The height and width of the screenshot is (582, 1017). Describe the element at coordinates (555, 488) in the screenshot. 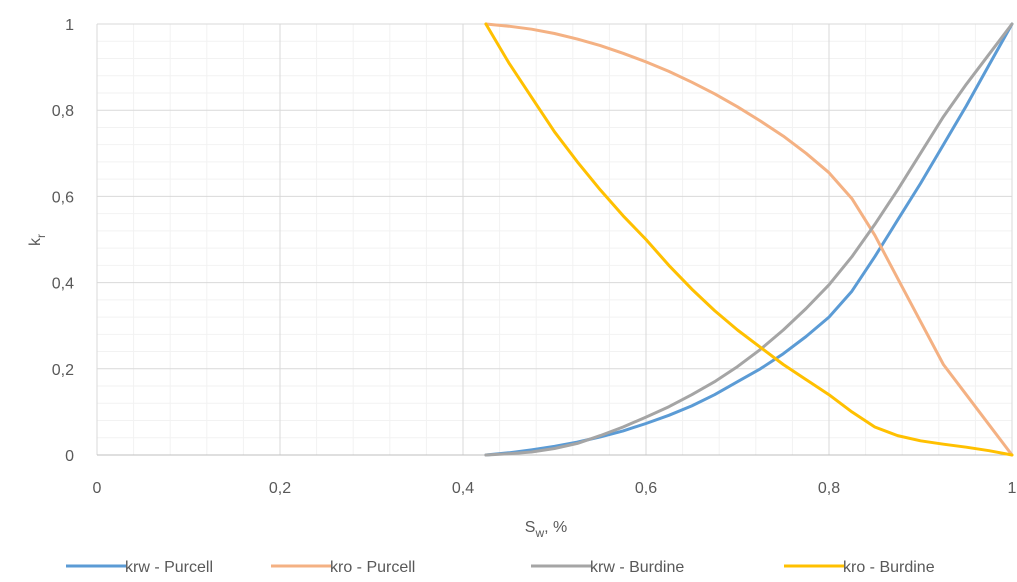

I see `x-tick-labels: 0 0,2 0,4 0,6 0,8 1` at that location.